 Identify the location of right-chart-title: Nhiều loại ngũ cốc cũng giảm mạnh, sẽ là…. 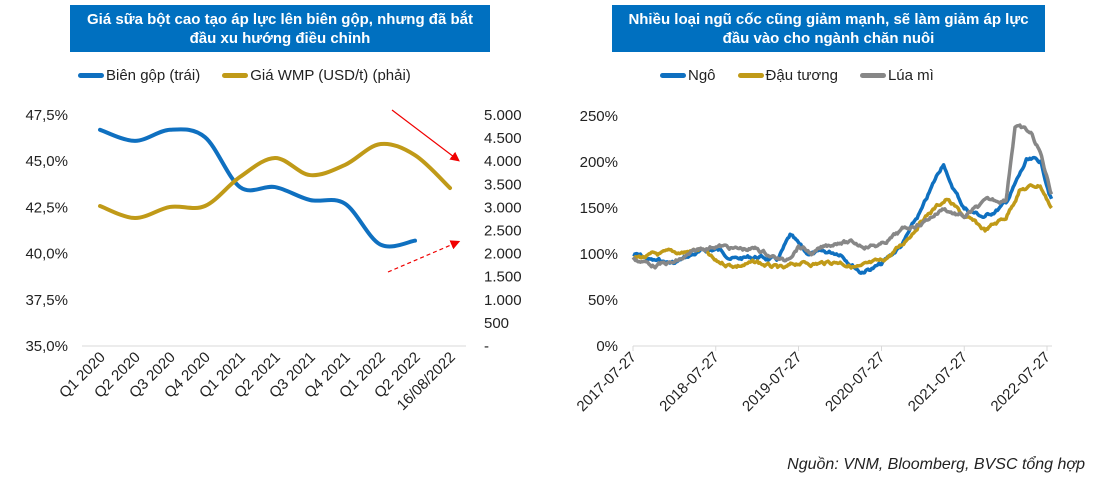
(828, 28).